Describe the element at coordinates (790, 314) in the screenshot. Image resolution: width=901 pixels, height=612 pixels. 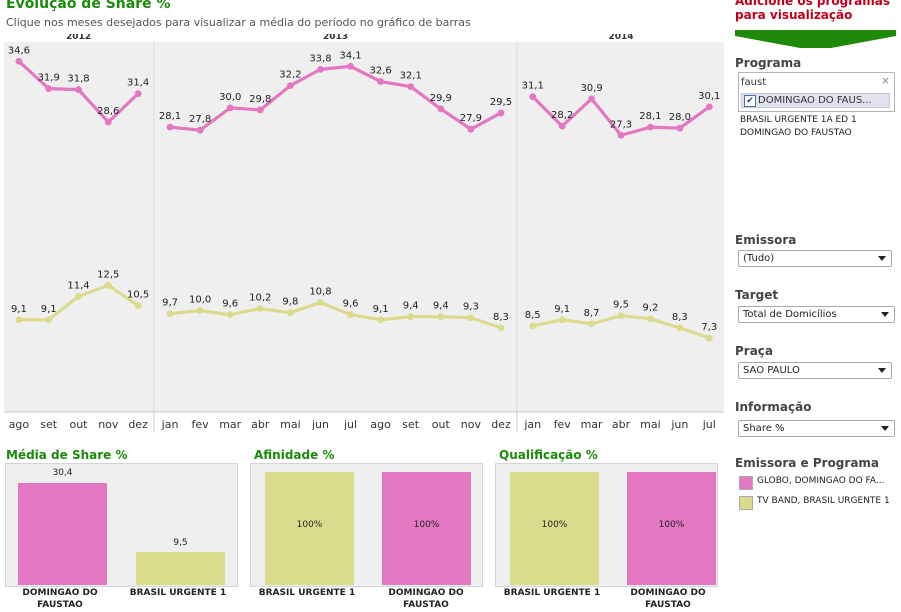
I see `target-value: Total de Domicílios` at that location.